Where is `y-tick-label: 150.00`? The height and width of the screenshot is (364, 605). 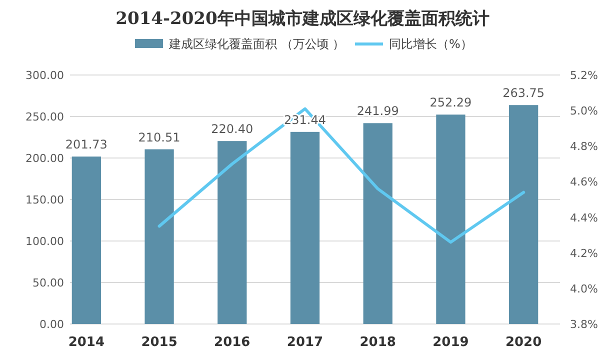
y-tick-label: 150.00 is located at coordinates (45, 200).